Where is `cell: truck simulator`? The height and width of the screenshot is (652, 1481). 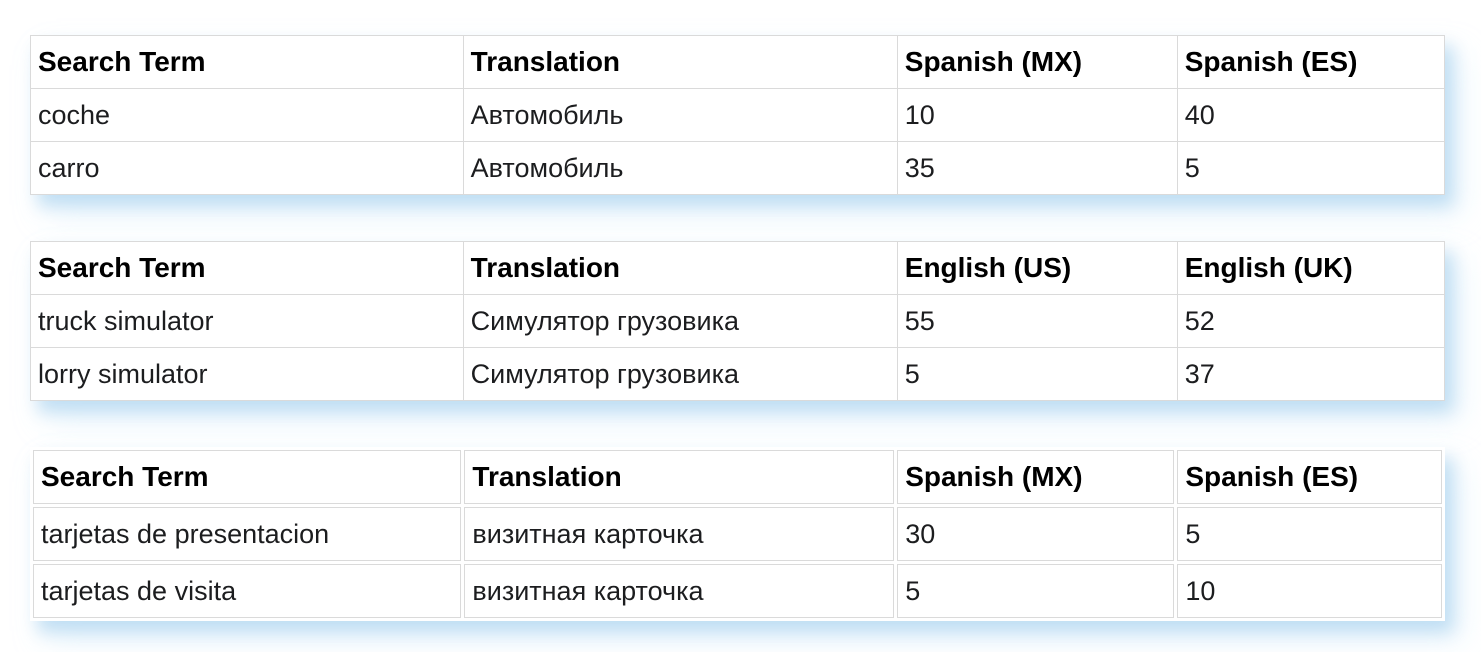 cell: truck simulator is located at coordinates (247, 321).